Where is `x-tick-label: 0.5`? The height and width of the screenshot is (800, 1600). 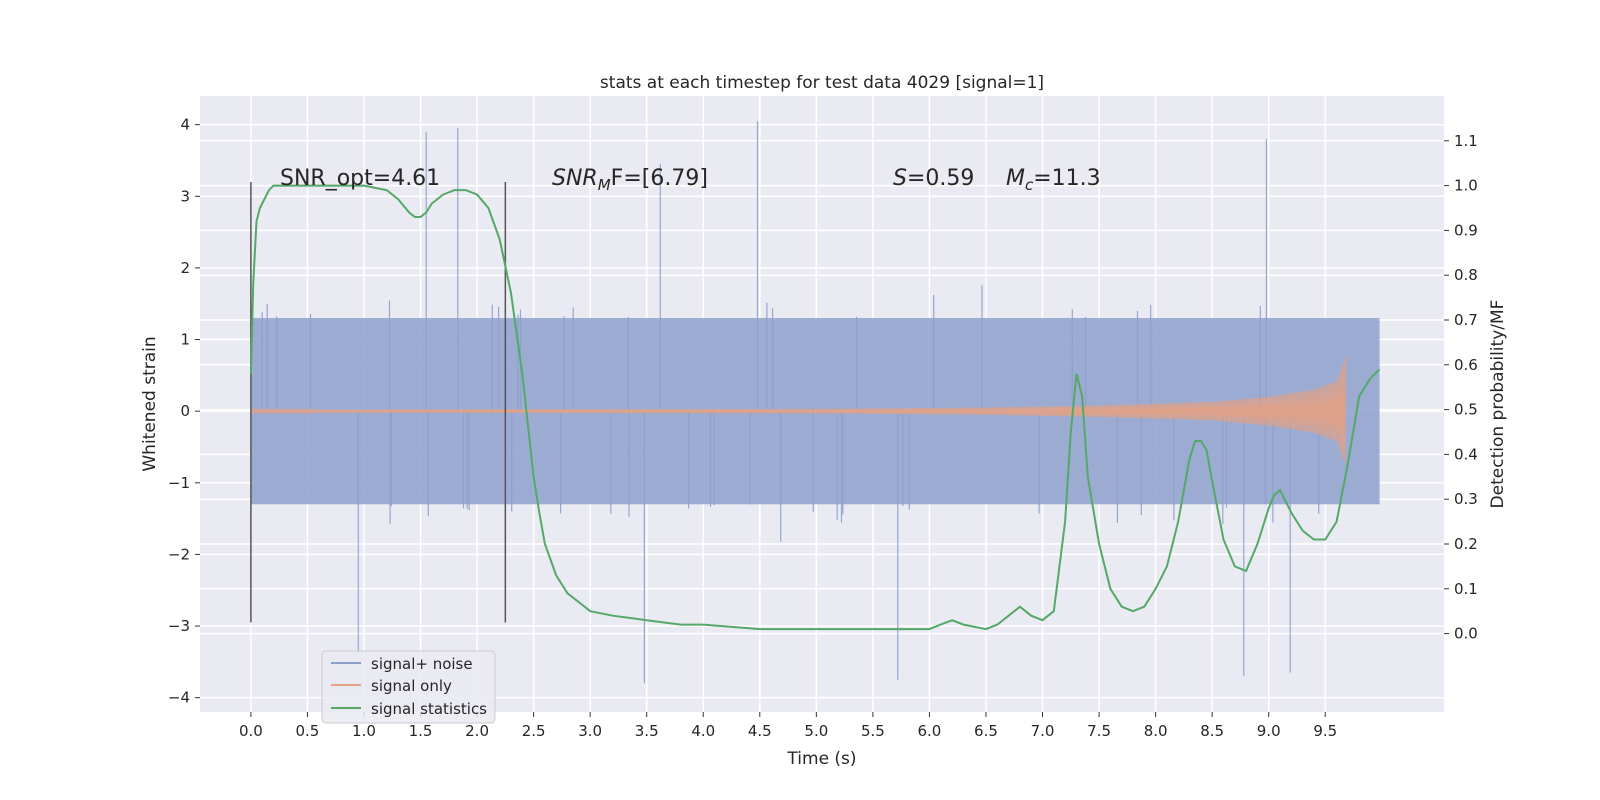 x-tick-label: 0.5 is located at coordinates (308, 731).